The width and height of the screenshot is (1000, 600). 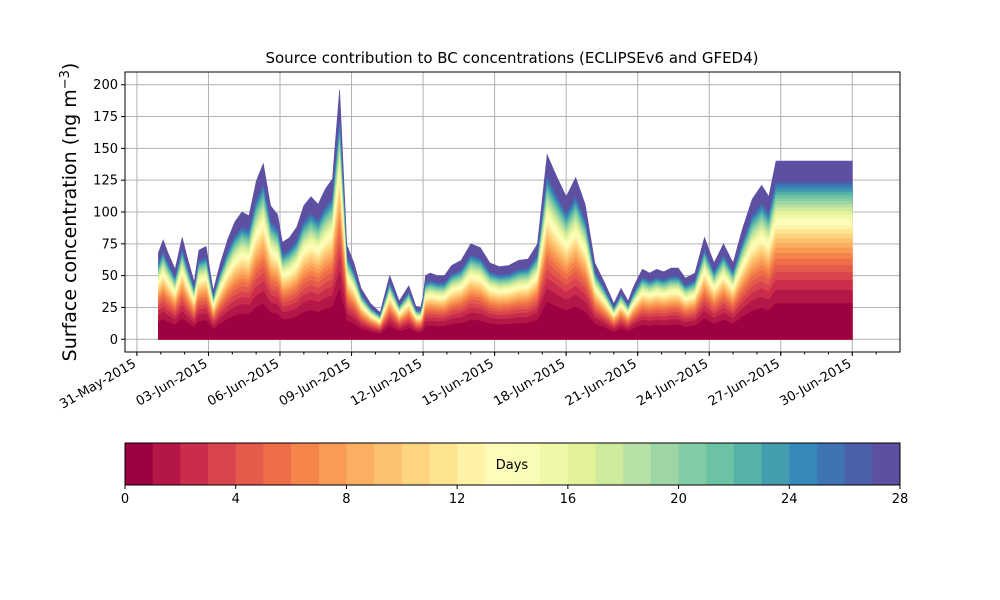 I want to click on colorbar-frame, so click(x=512, y=464).